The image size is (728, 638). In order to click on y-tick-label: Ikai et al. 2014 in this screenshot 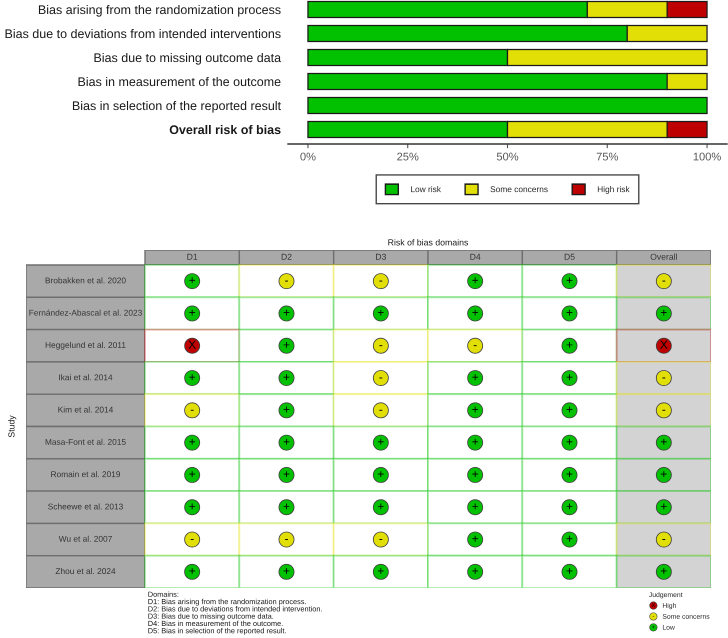, I will do `click(85, 377)`.